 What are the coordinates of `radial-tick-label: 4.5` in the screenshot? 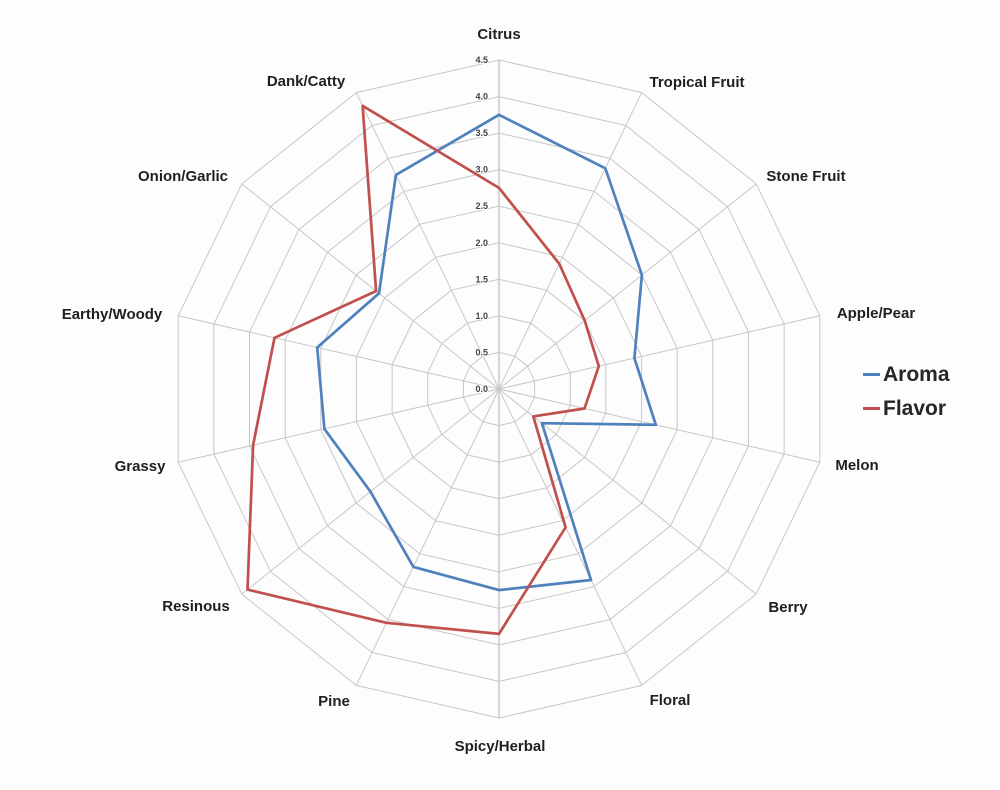 It's located at (481, 60).